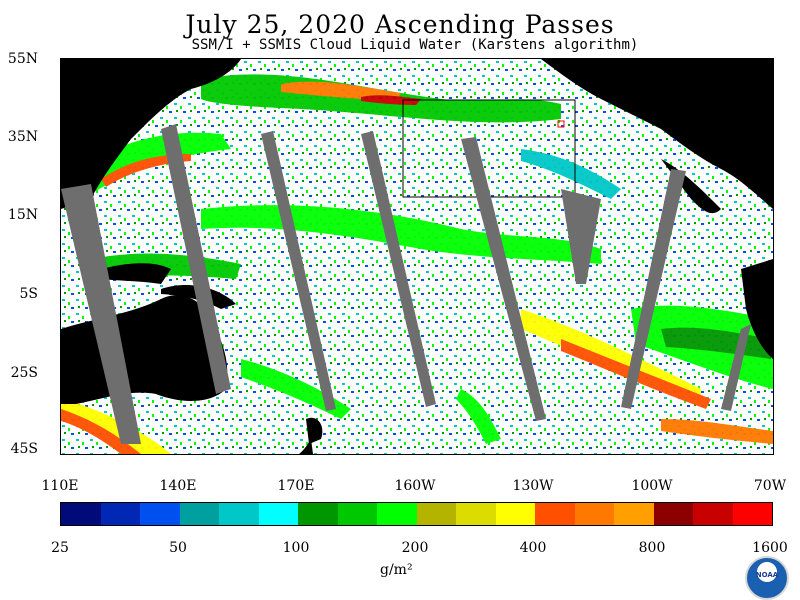  I want to click on lat-label: 15N, so click(22, 215).